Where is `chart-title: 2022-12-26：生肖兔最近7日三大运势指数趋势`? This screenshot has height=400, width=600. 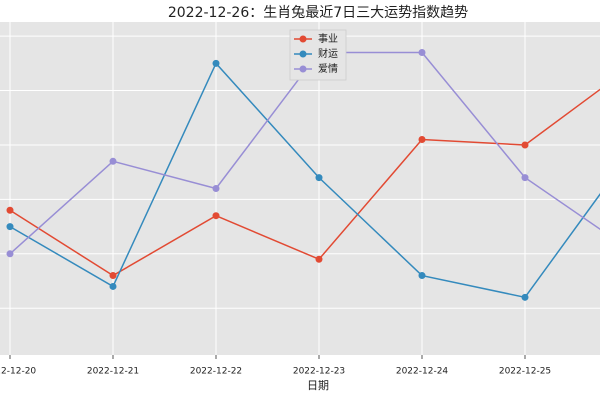 chart-title: 2022-12-26：生肖兔最近7日三大运势指数趋势 is located at coordinates (318, 13).